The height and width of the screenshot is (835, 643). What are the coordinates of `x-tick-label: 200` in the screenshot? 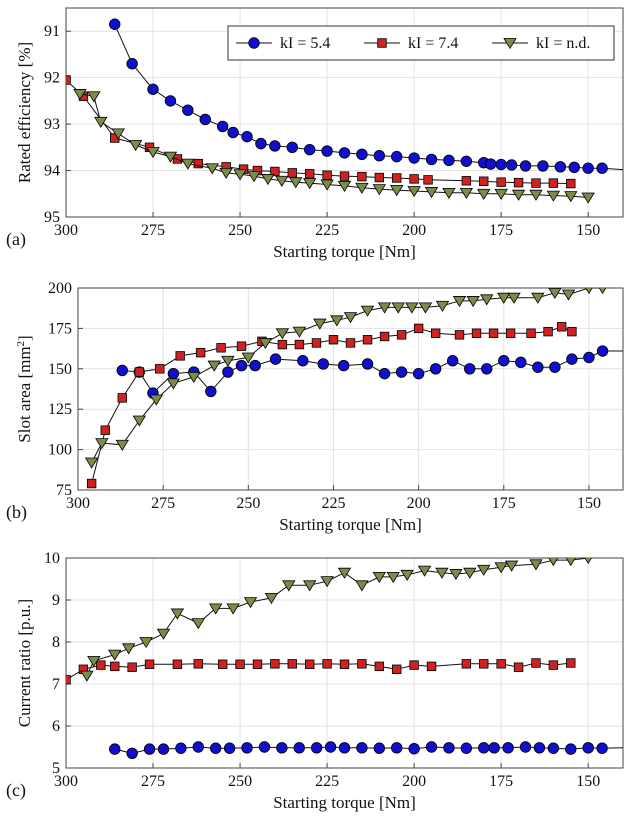 It's located at (419, 503).